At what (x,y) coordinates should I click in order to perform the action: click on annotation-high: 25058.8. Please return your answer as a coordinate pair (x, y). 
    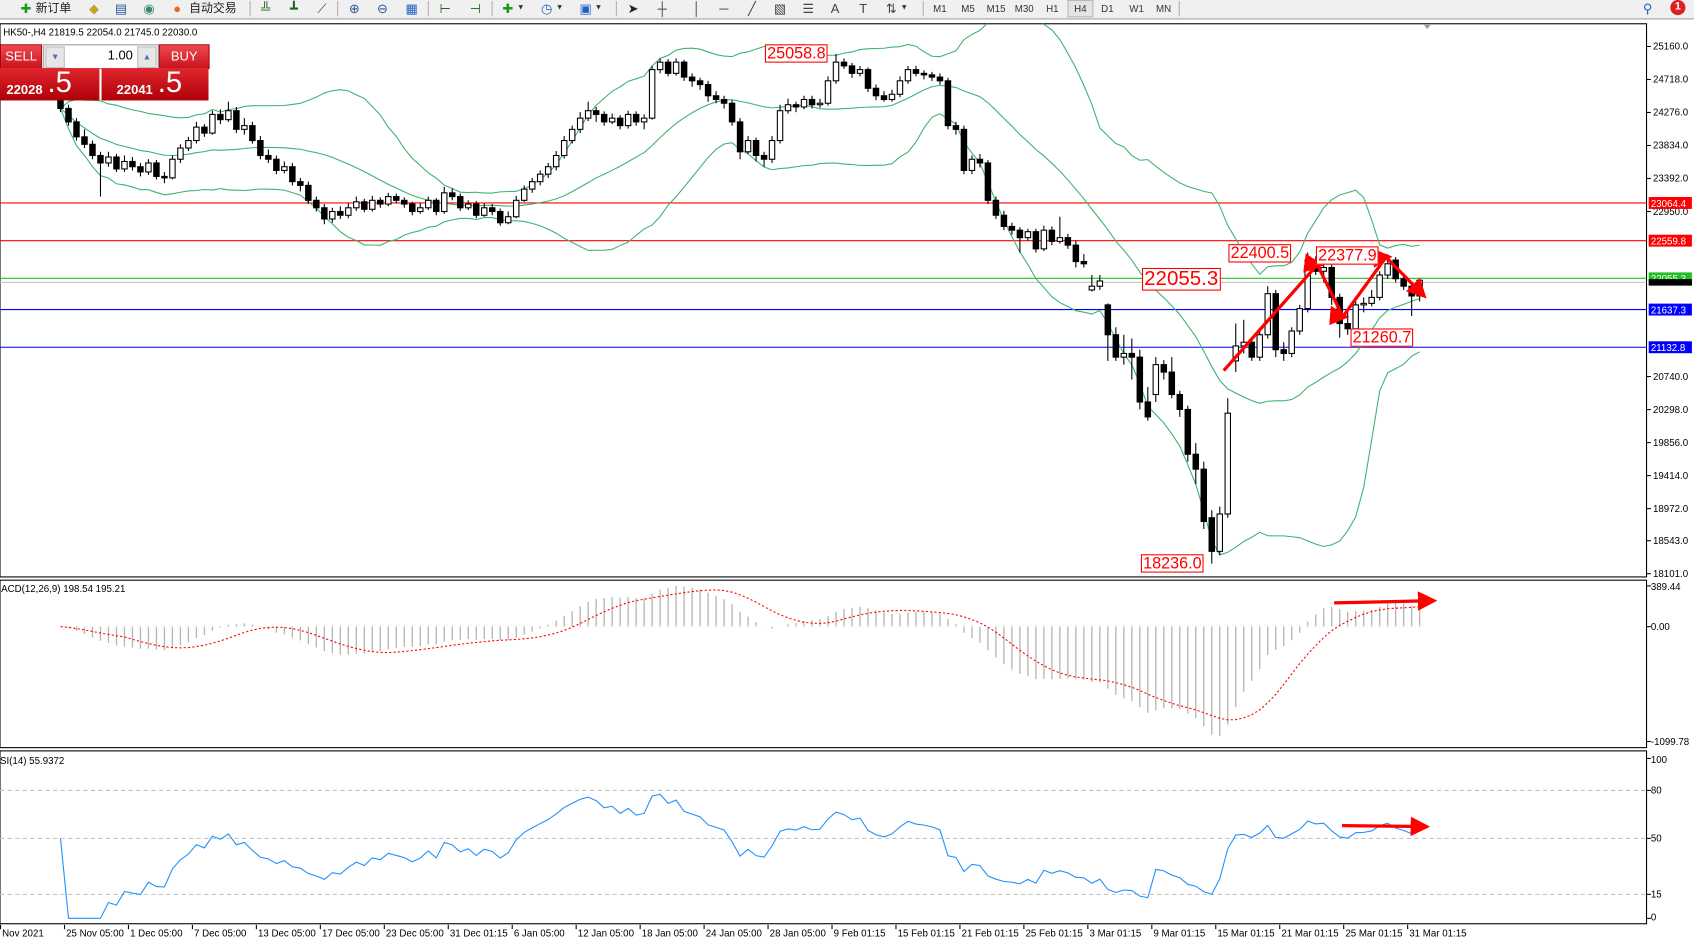
    Looking at the image, I should click on (796, 53).